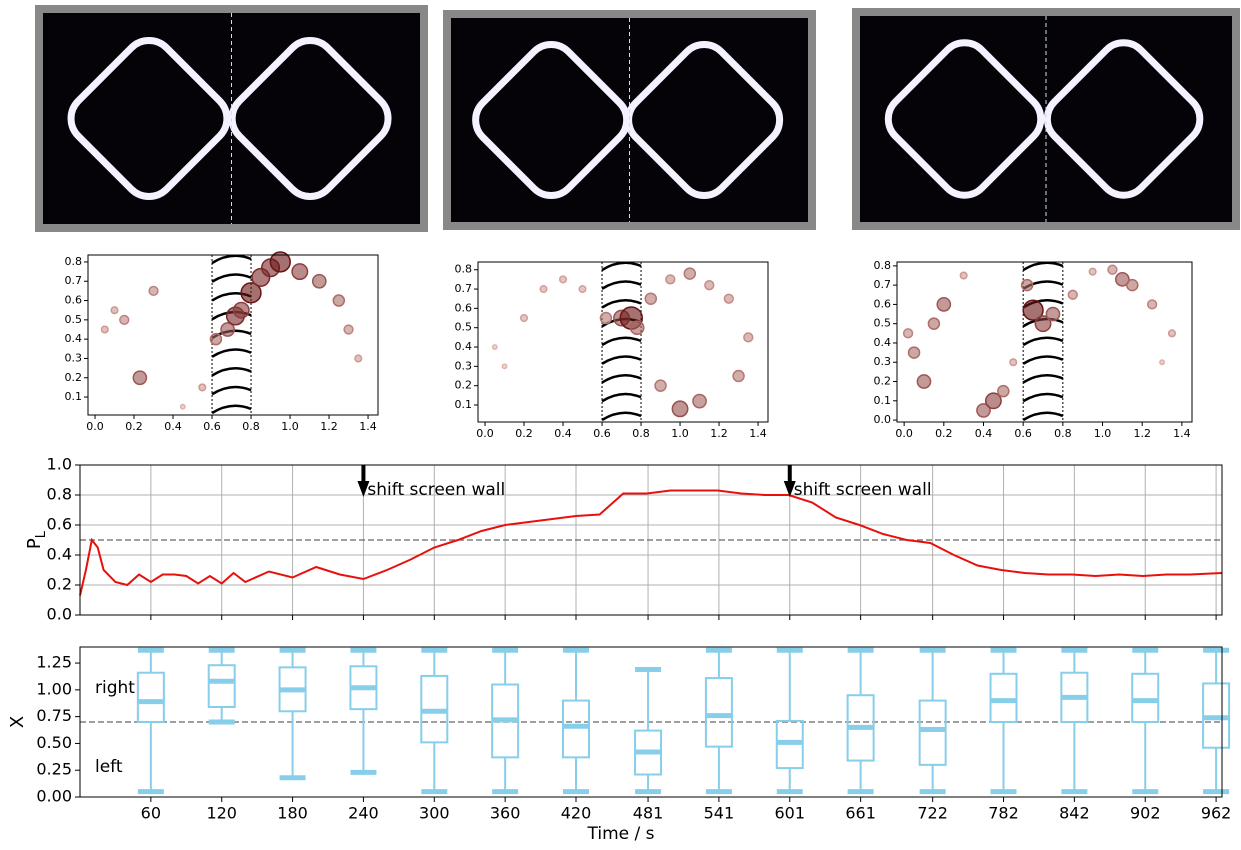 The height and width of the screenshot is (850, 1241). Describe the element at coordinates (292, 813) in the screenshot. I see `x-tick-label: 180` at that location.